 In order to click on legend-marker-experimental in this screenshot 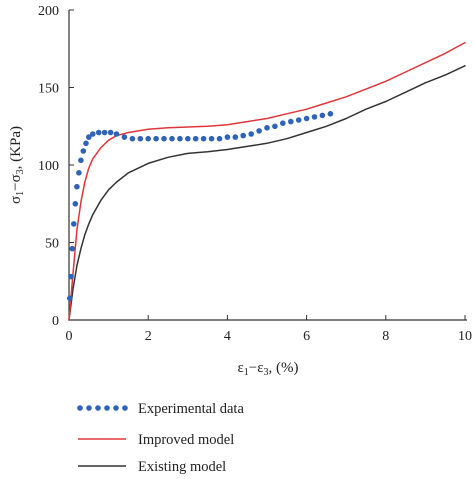, I will do `click(102, 408)`.